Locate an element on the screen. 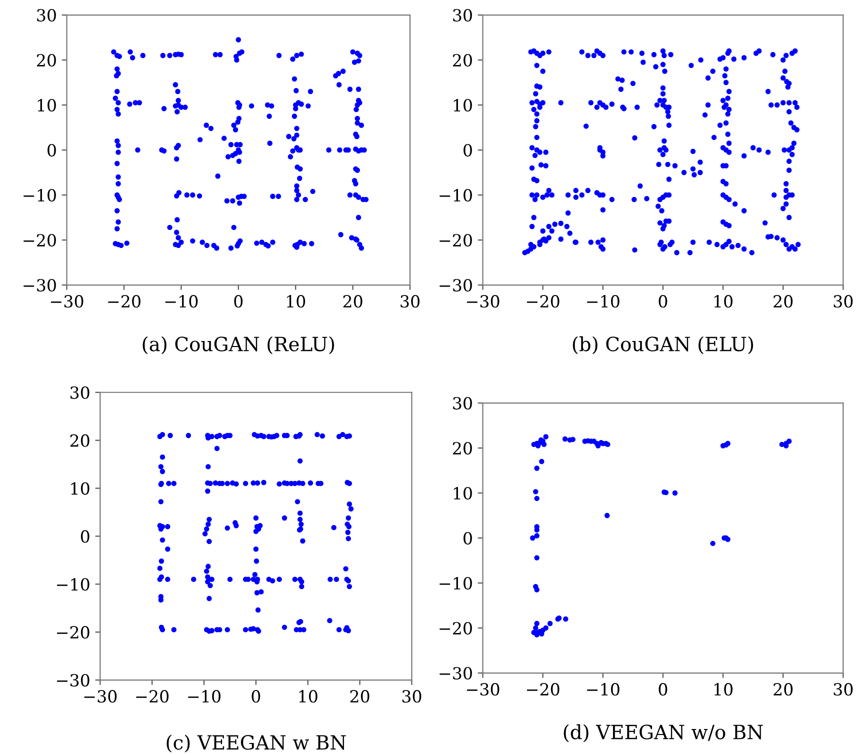 This screenshot has width=856, height=755. text: (b) CouGAN (ELU) is located at coordinates (663, 345).